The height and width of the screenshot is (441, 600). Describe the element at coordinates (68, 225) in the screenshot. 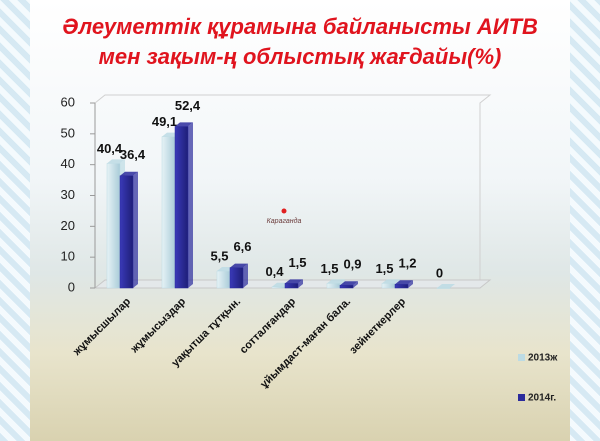

I see `y-tick-label: 20` at that location.